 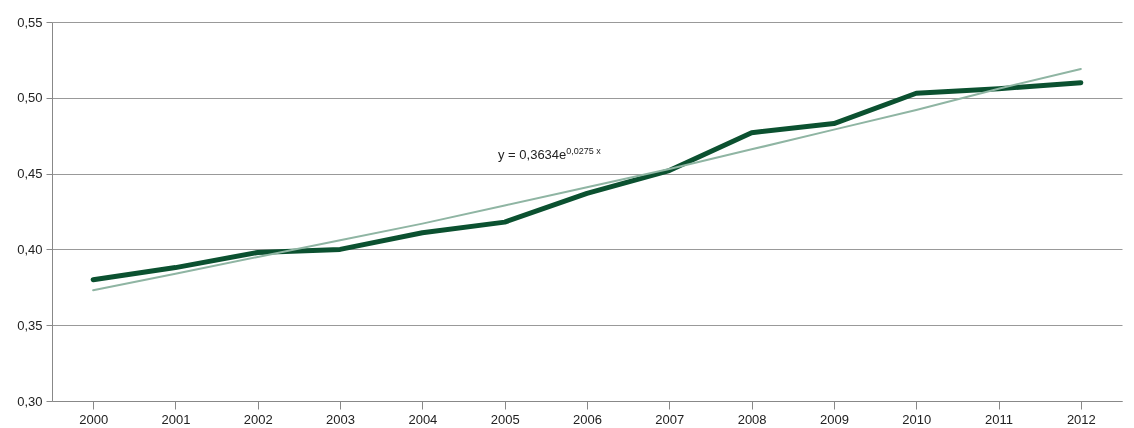 What do you see at coordinates (94, 419) in the screenshot?
I see `x-tick-label: 2000` at bounding box center [94, 419].